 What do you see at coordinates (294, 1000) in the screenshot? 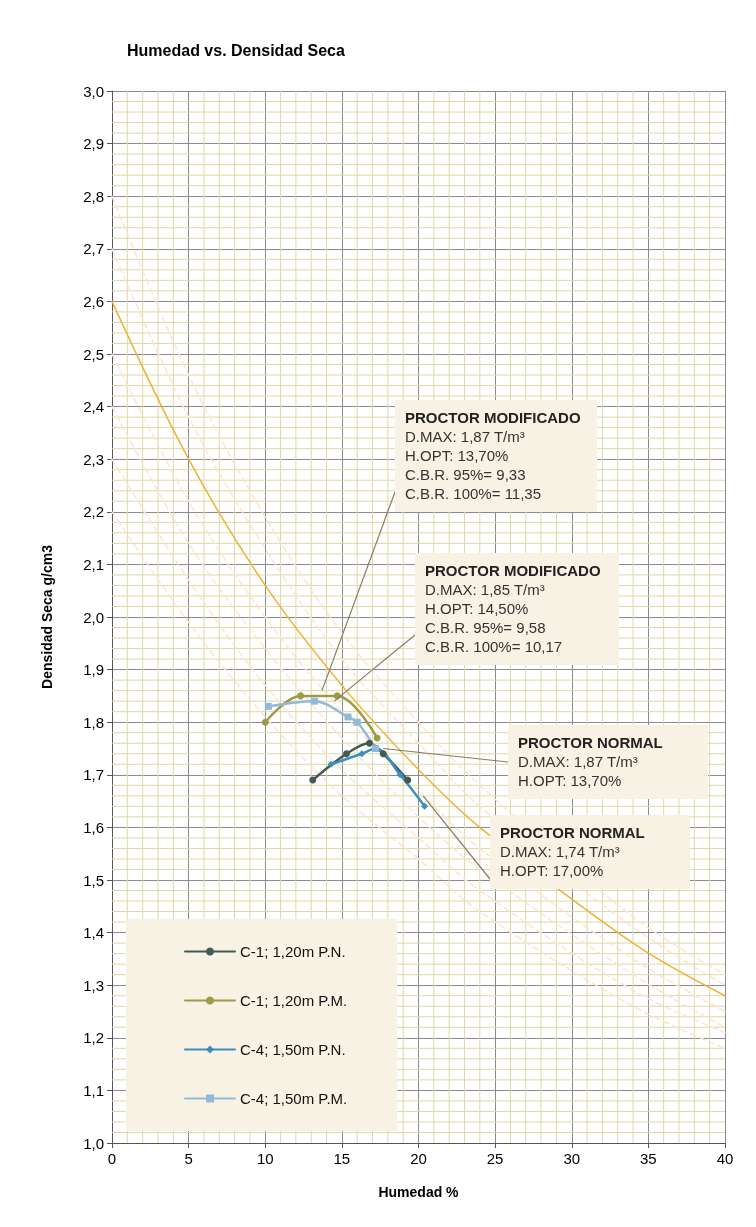
I see `legend-label: C-1; 1,20m P.M.` at bounding box center [294, 1000].